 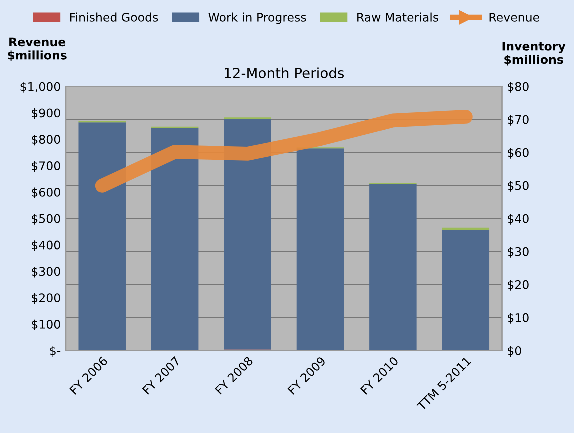 What do you see at coordinates (518, 219) in the screenshot?
I see `y2-tick-label: $40` at bounding box center [518, 219].